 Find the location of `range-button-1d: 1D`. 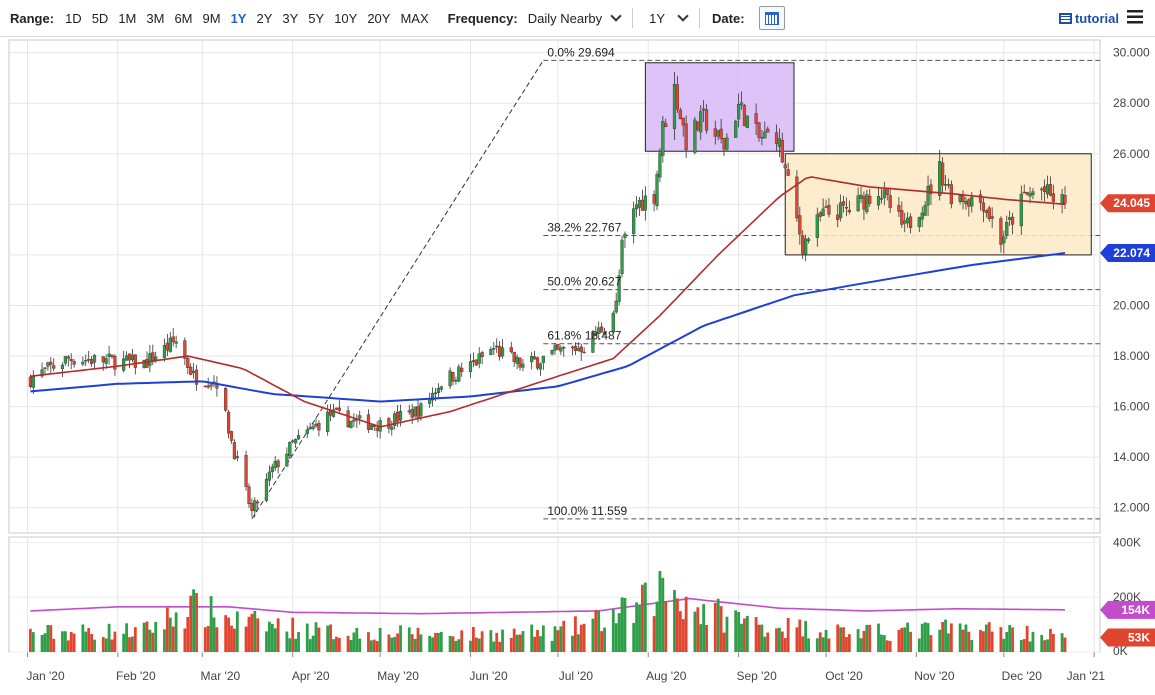

range-button-1d: 1D is located at coordinates (73, 18).